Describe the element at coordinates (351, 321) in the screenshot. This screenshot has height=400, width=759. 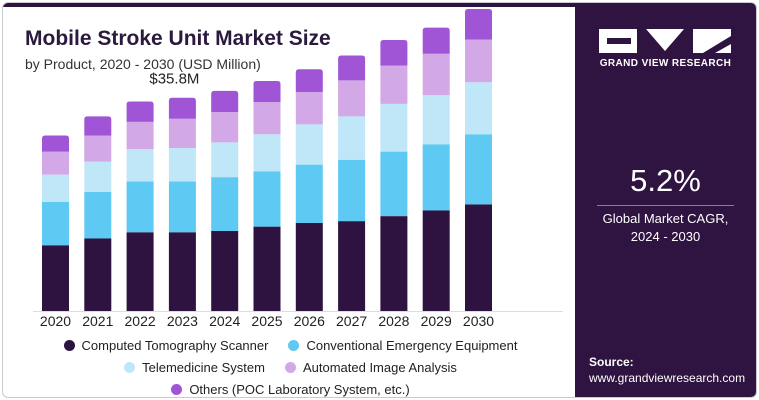
I see `x-tick-label-2027: 2027` at that location.